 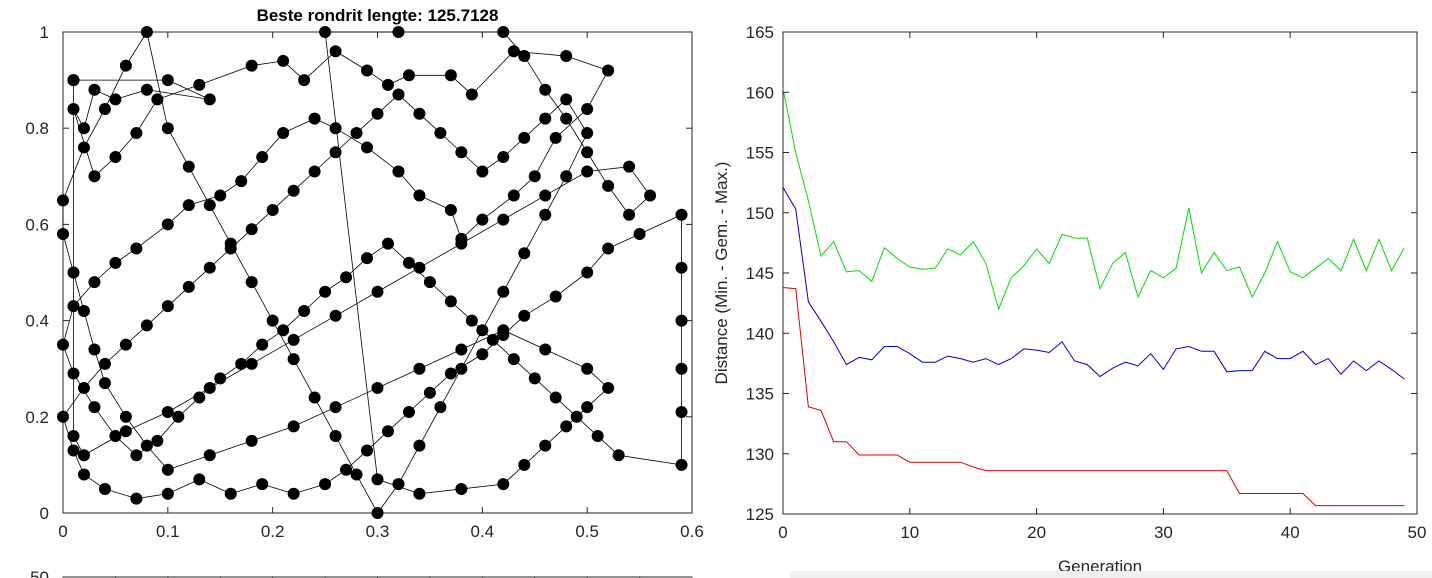 What do you see at coordinates (760, 514) in the screenshot?
I see `y-tick-label: 125` at bounding box center [760, 514].